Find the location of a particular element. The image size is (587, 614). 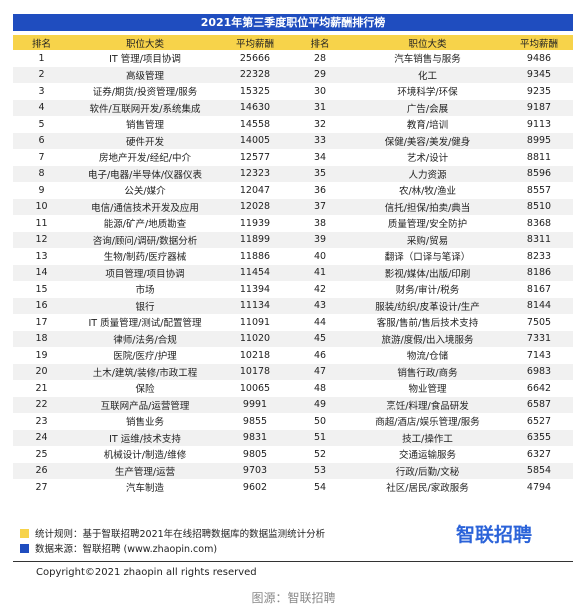

table-cell: 汽车制造 is located at coordinates (144, 489).